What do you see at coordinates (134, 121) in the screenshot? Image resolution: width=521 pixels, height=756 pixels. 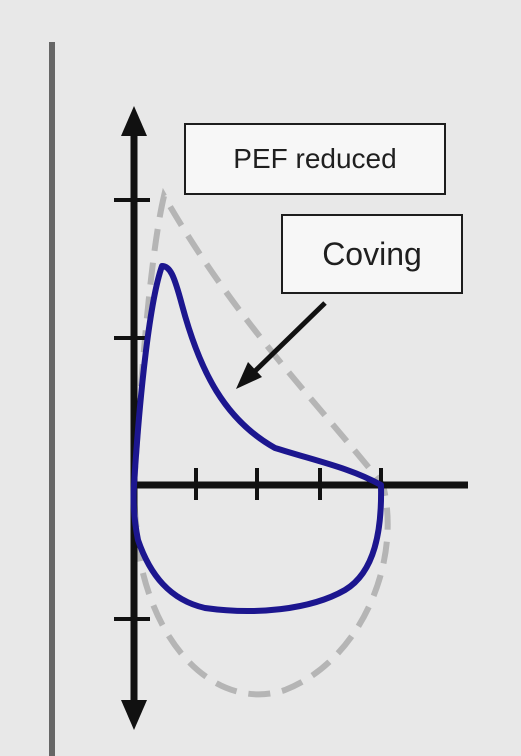 I see `y-axis-up-arrow-icon` at bounding box center [134, 121].